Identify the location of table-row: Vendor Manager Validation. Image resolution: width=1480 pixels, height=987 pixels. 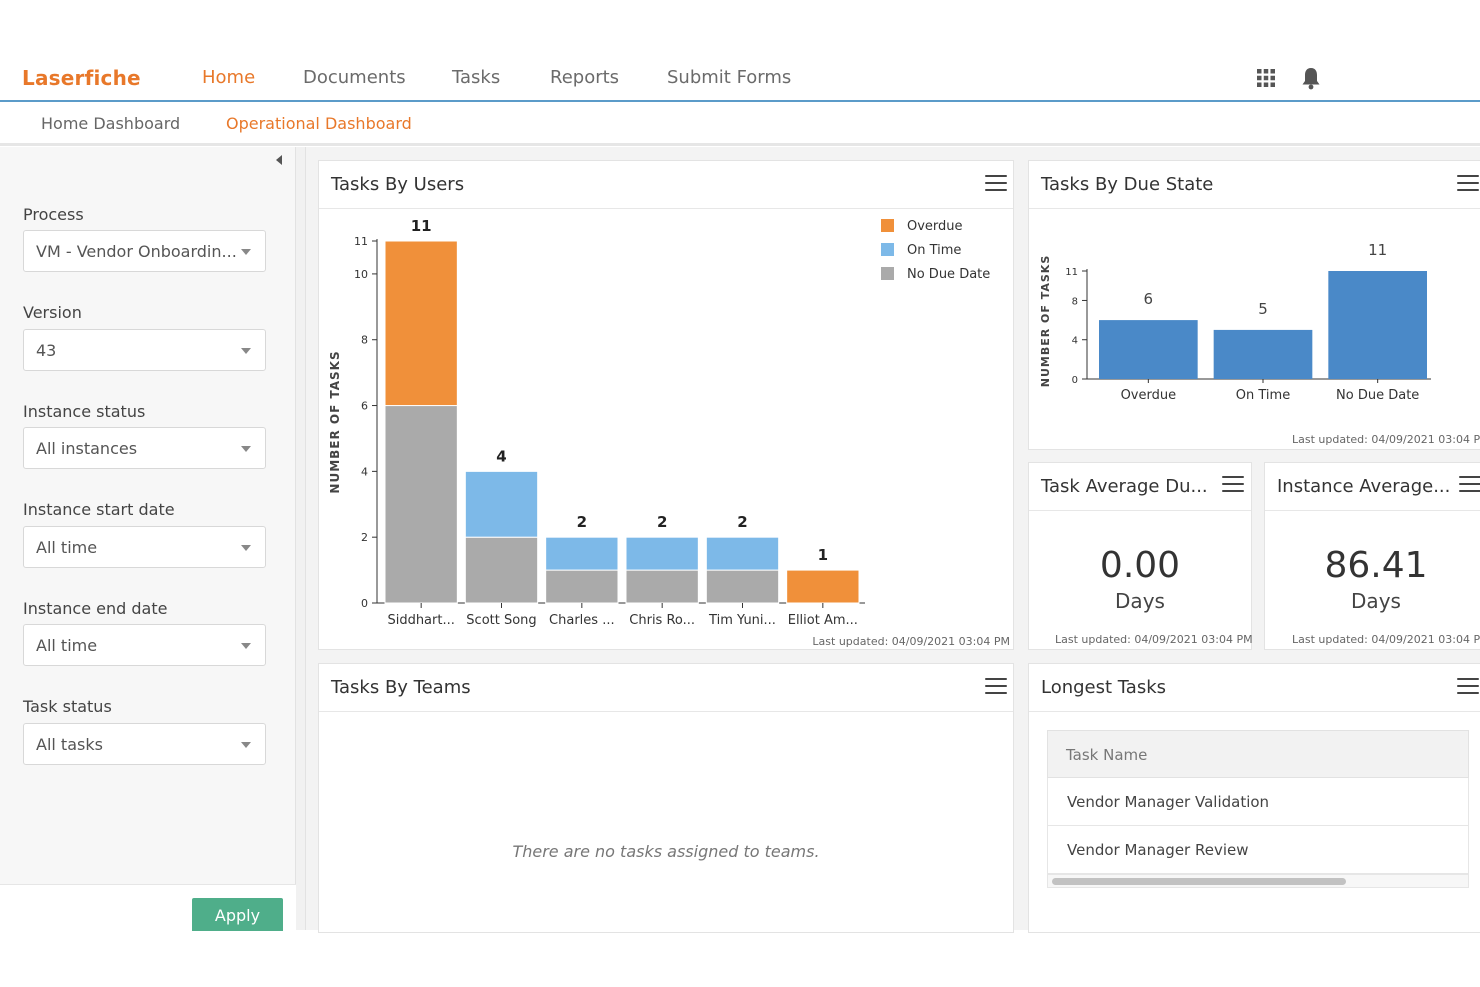
(1258, 802).